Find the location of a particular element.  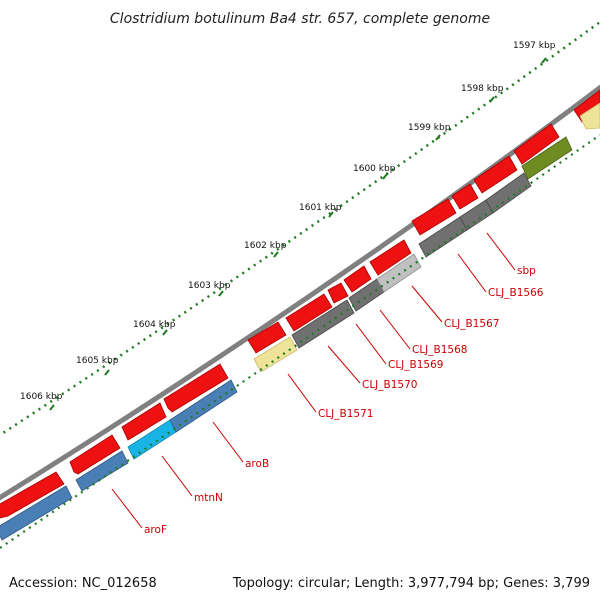

tick-label: 1600 kbp is located at coordinates (374, 169).